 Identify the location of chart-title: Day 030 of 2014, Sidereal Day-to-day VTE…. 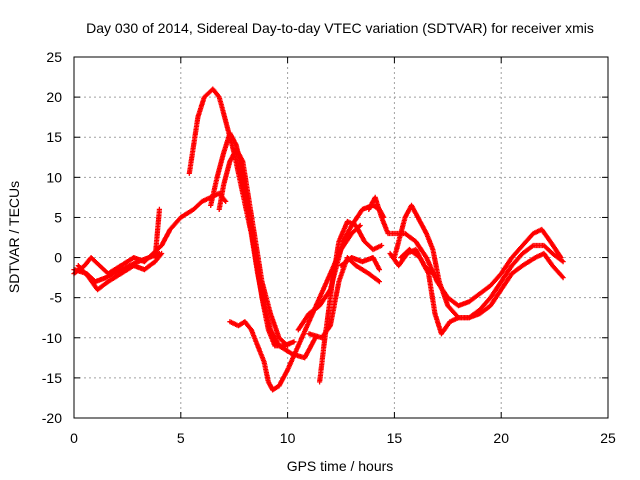
(340, 28).